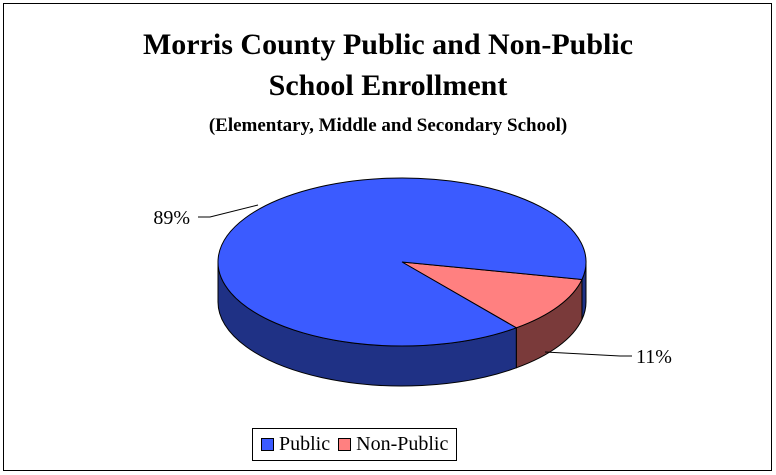 The width and height of the screenshot is (776, 475). I want to click on chart-title-line-1: Morris County Public and Non-Public, so click(388, 44).